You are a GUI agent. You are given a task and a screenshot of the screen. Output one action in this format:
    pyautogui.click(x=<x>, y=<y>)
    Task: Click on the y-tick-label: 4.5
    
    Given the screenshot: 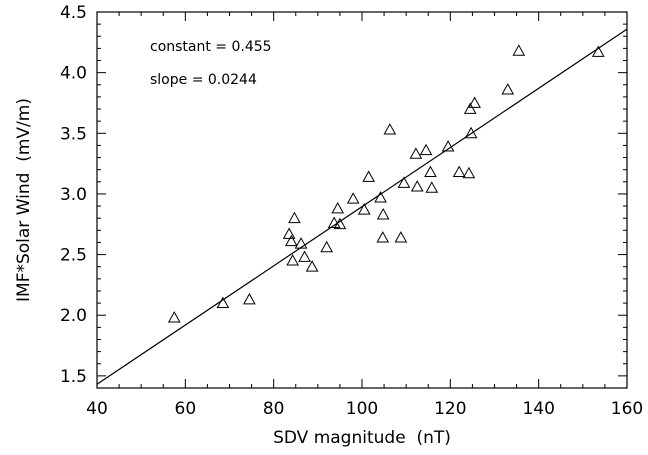 What is the action you would take?
    pyautogui.click(x=73, y=13)
    